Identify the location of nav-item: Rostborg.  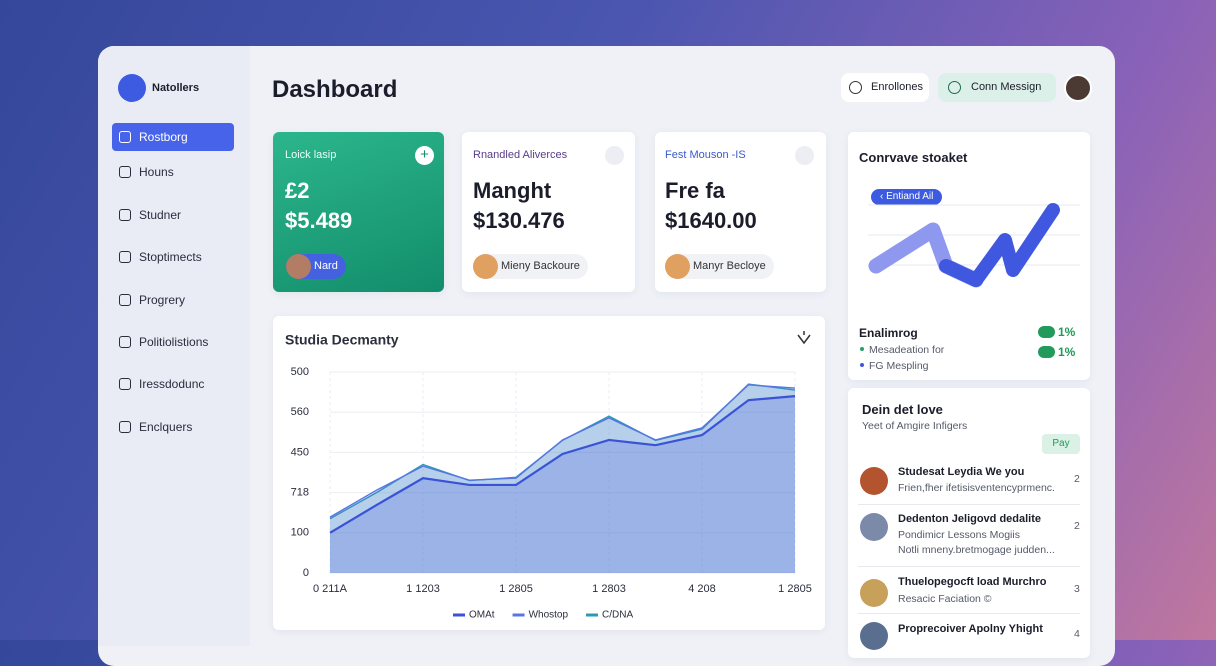
(173, 137).